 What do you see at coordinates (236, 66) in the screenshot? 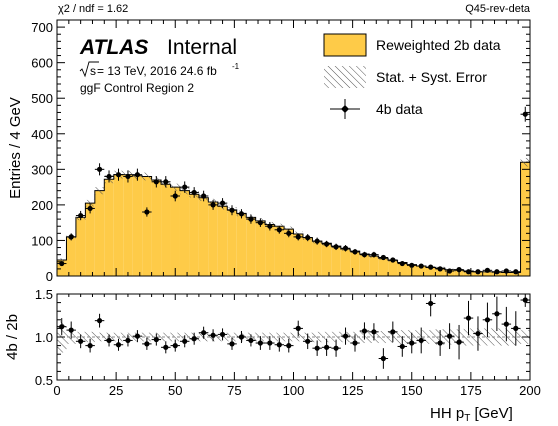
I see `lumi-exponent: -1` at bounding box center [236, 66].